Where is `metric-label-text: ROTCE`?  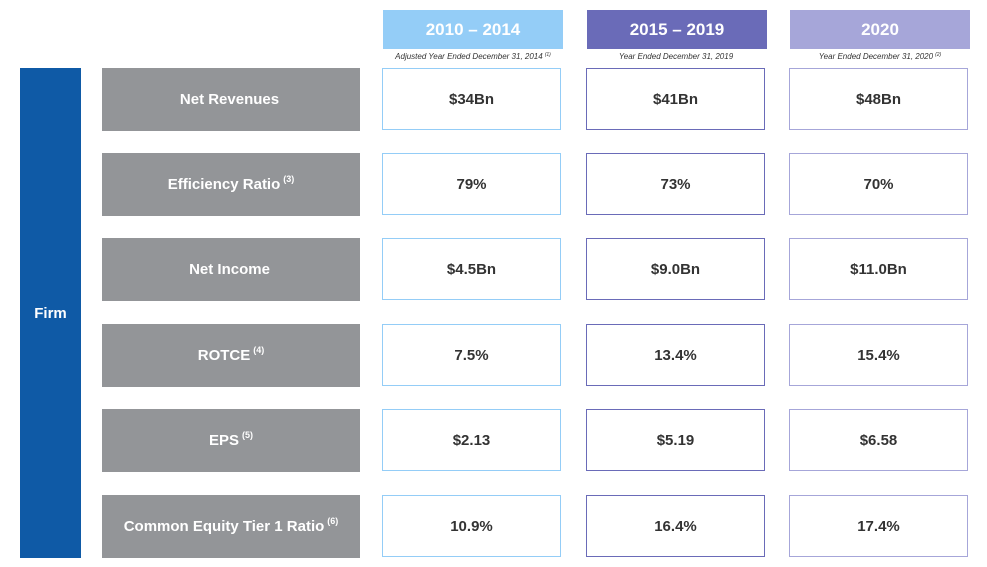
metric-label-text: ROTCE is located at coordinates (224, 355).